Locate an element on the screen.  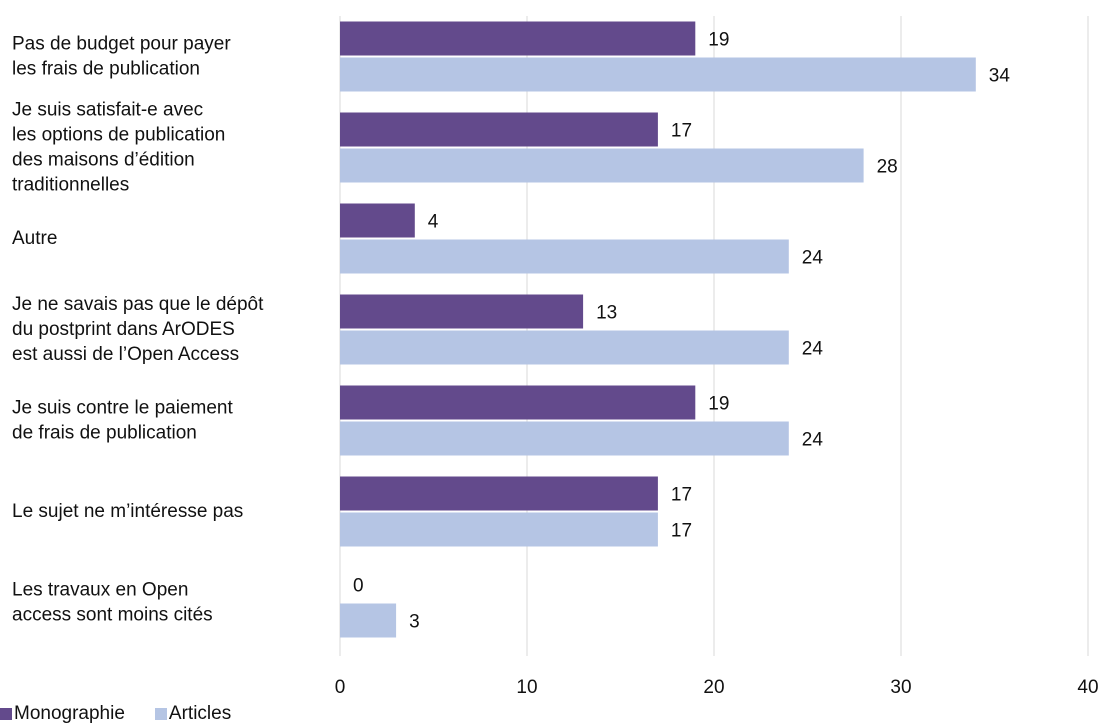
data-label: 0 is located at coordinates (358, 586).